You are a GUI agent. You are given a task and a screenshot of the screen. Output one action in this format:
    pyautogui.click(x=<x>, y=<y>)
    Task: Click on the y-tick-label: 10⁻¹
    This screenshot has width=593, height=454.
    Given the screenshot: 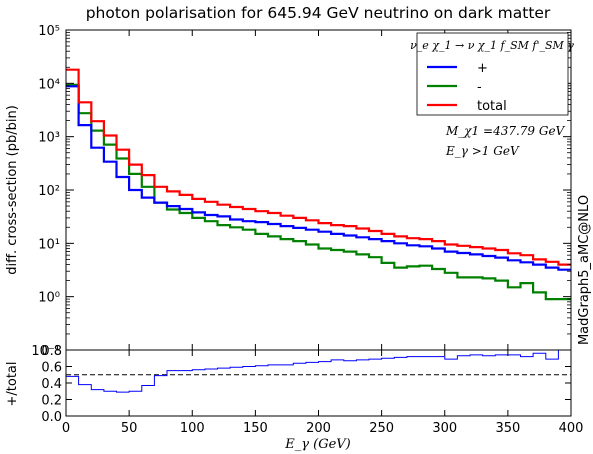 What is the action you would take?
    pyautogui.click(x=45, y=351)
    